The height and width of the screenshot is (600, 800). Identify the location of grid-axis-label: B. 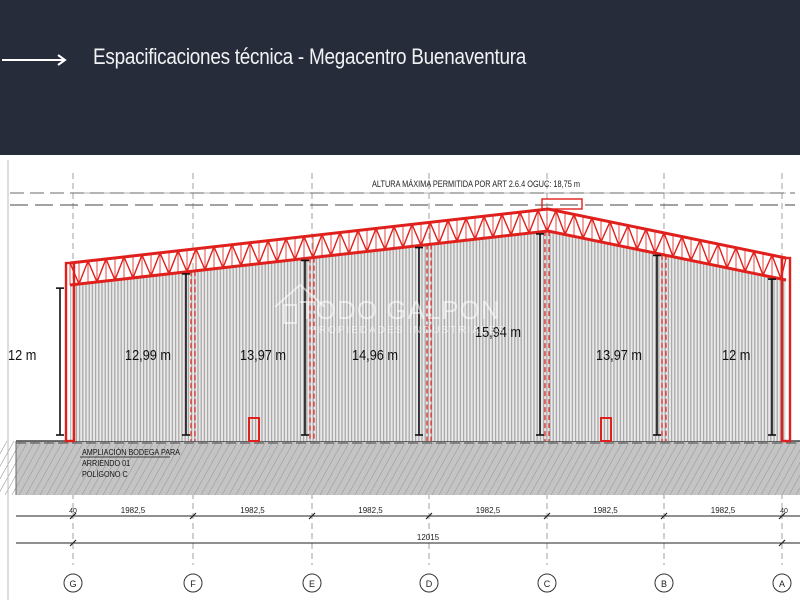
(664, 584).